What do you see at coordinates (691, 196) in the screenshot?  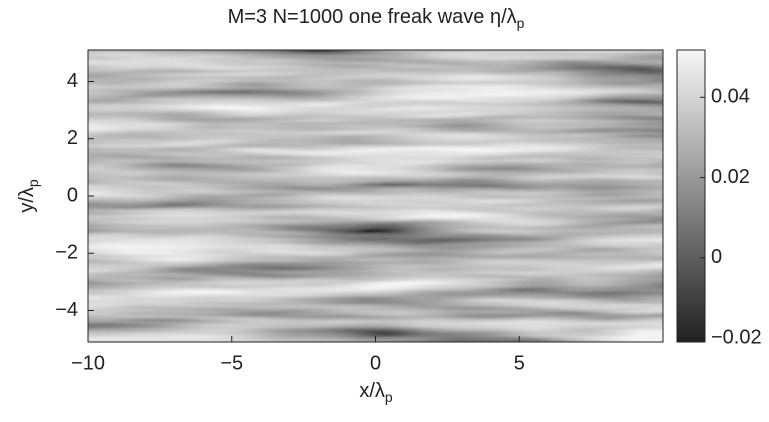 I see `colorbar` at bounding box center [691, 196].